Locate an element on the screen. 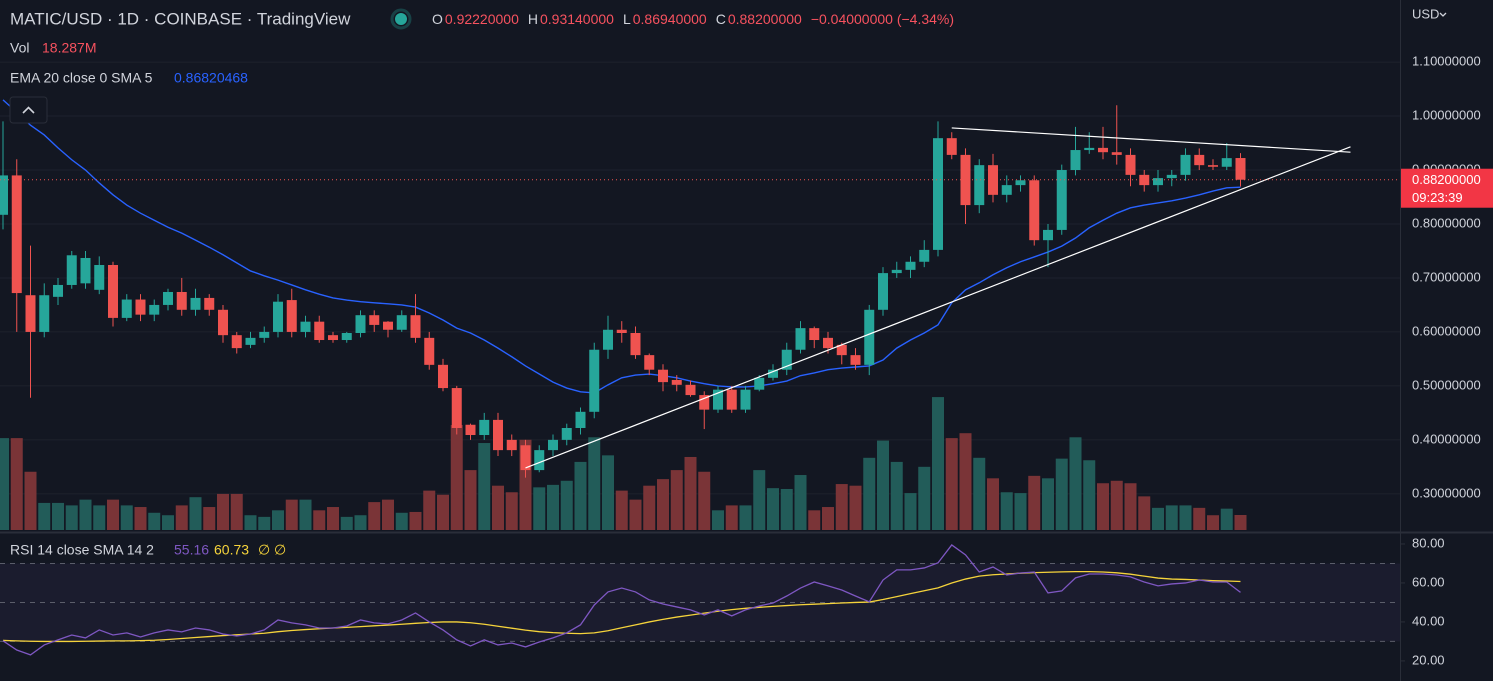 This screenshot has width=1493, height=681. countdown-label: 09:23:39 is located at coordinates (1437, 197).